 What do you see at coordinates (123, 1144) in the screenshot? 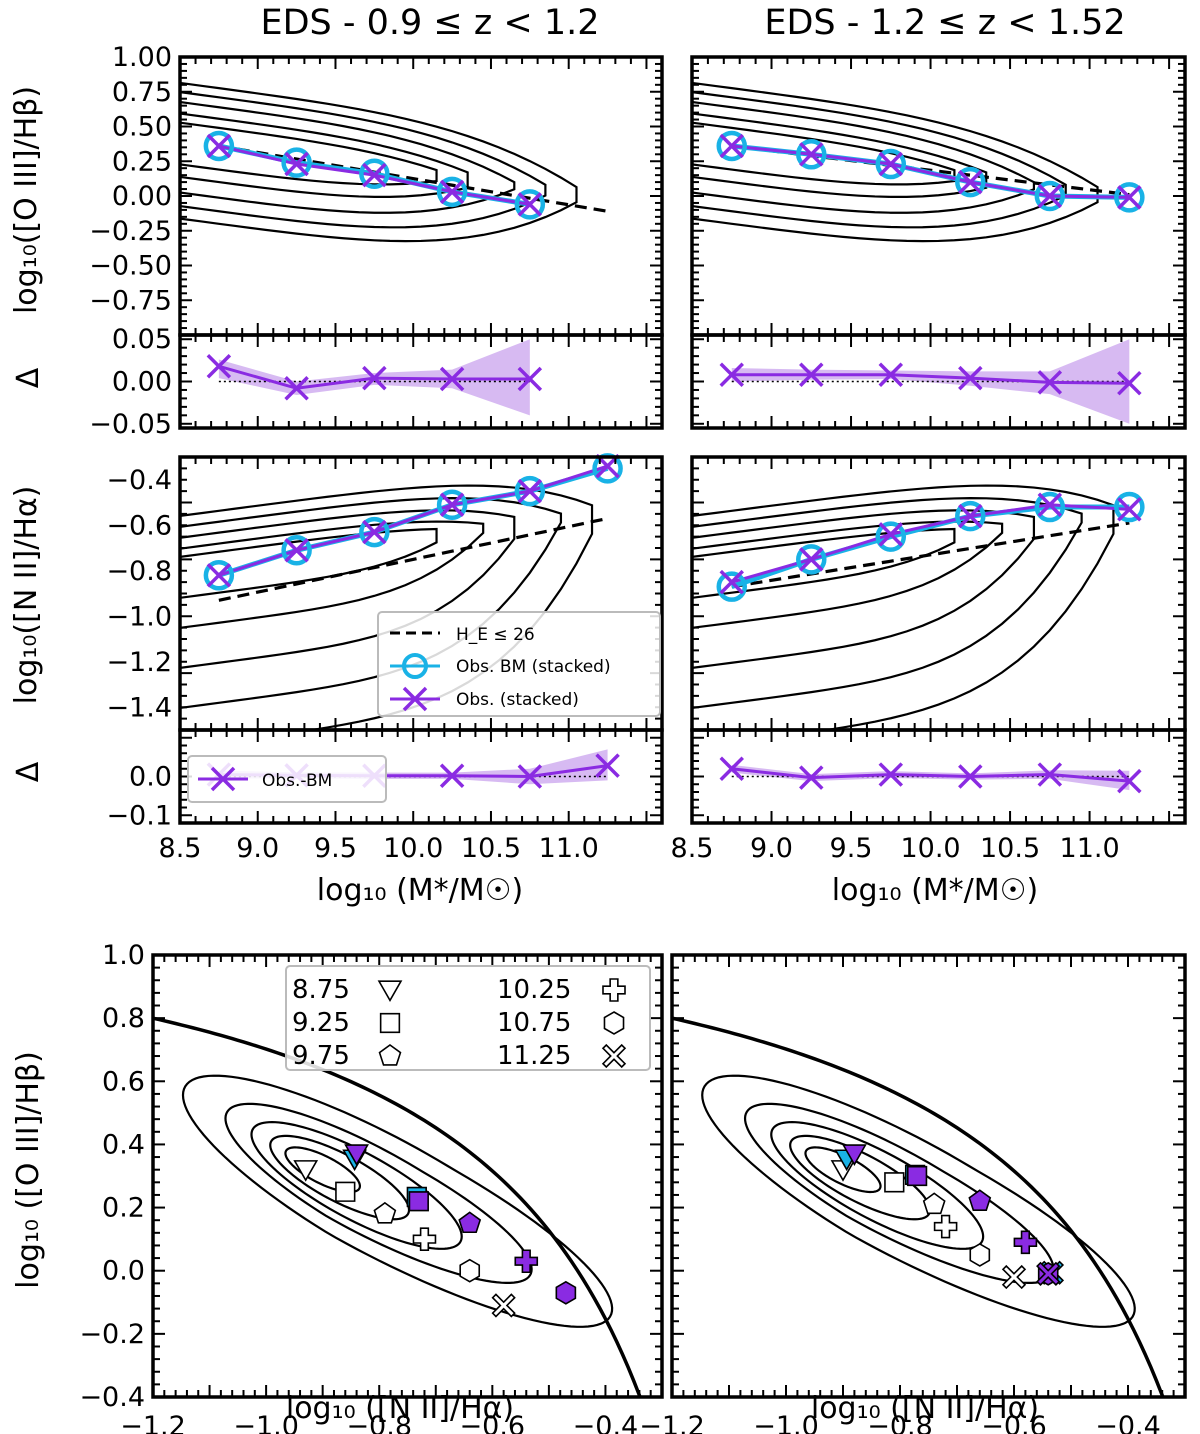
I see `bpt-left-ytick-label: 0.4` at bounding box center [123, 1144].